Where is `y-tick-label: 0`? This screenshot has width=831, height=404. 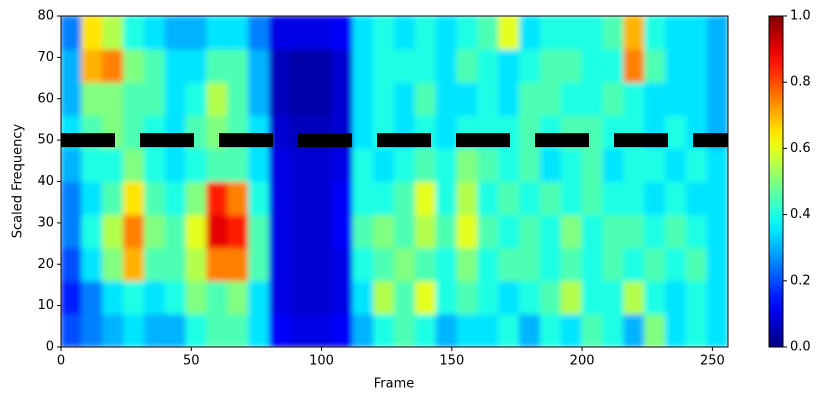
y-tick-label: 0 is located at coordinates (50, 347).